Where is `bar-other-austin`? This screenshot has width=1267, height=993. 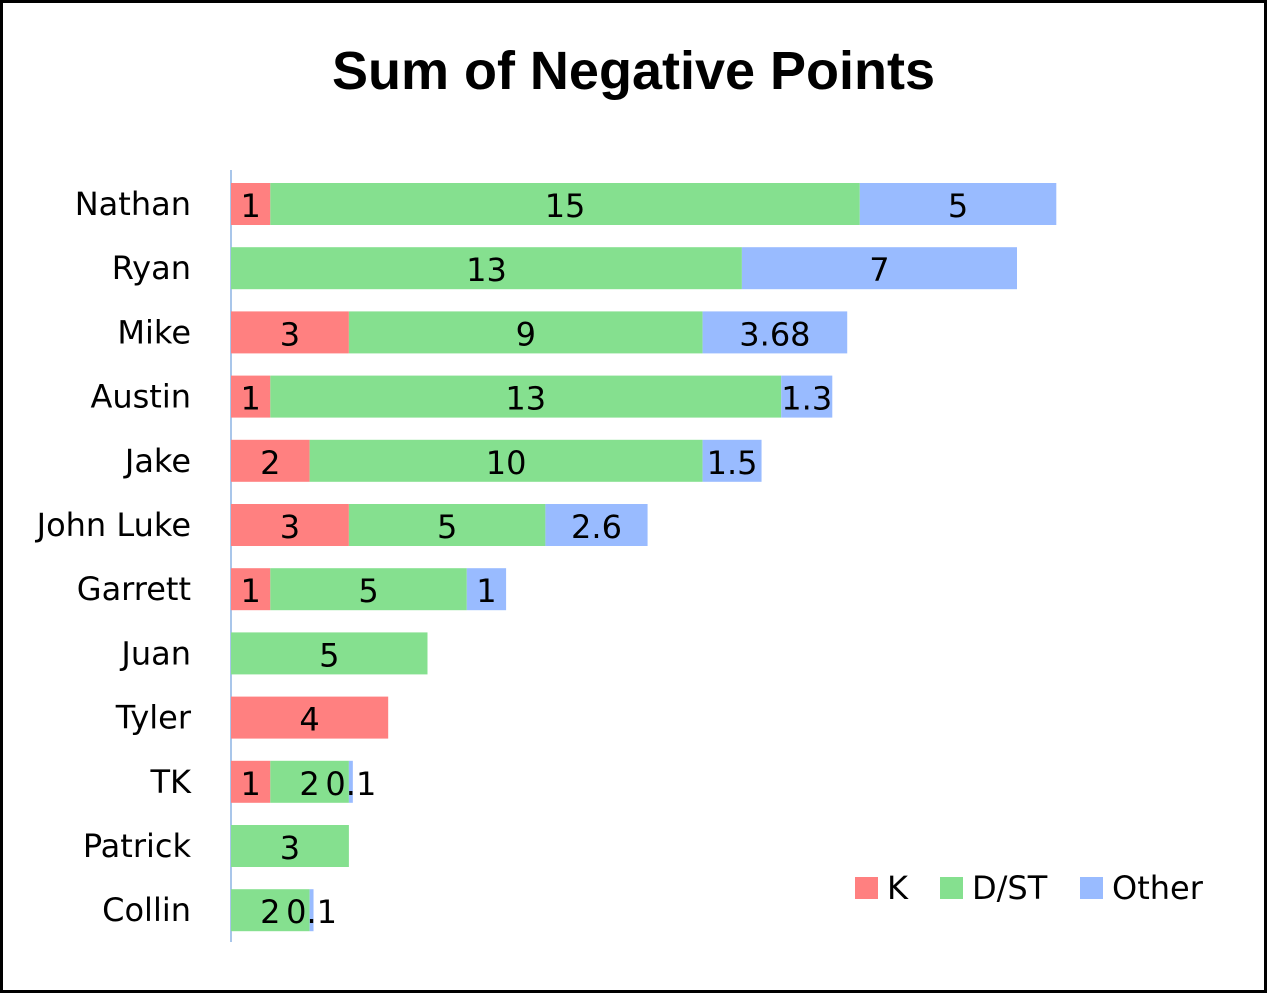 bar-other-austin is located at coordinates (807, 396).